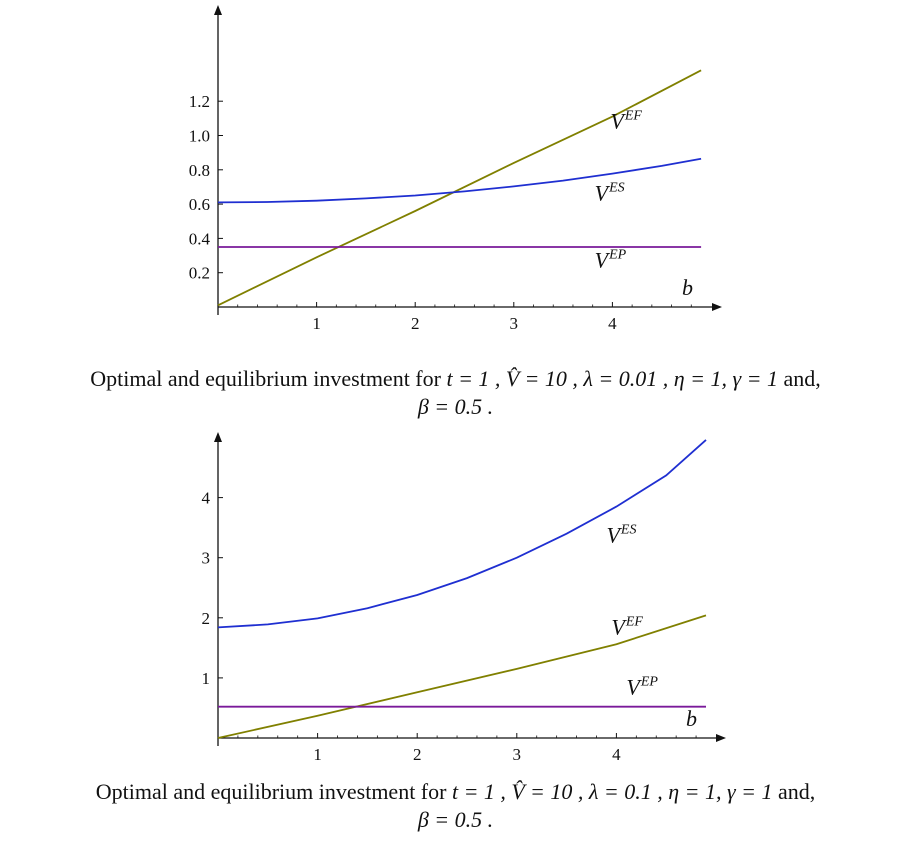  I want to click on y-tick-label: 4, so click(206, 498).